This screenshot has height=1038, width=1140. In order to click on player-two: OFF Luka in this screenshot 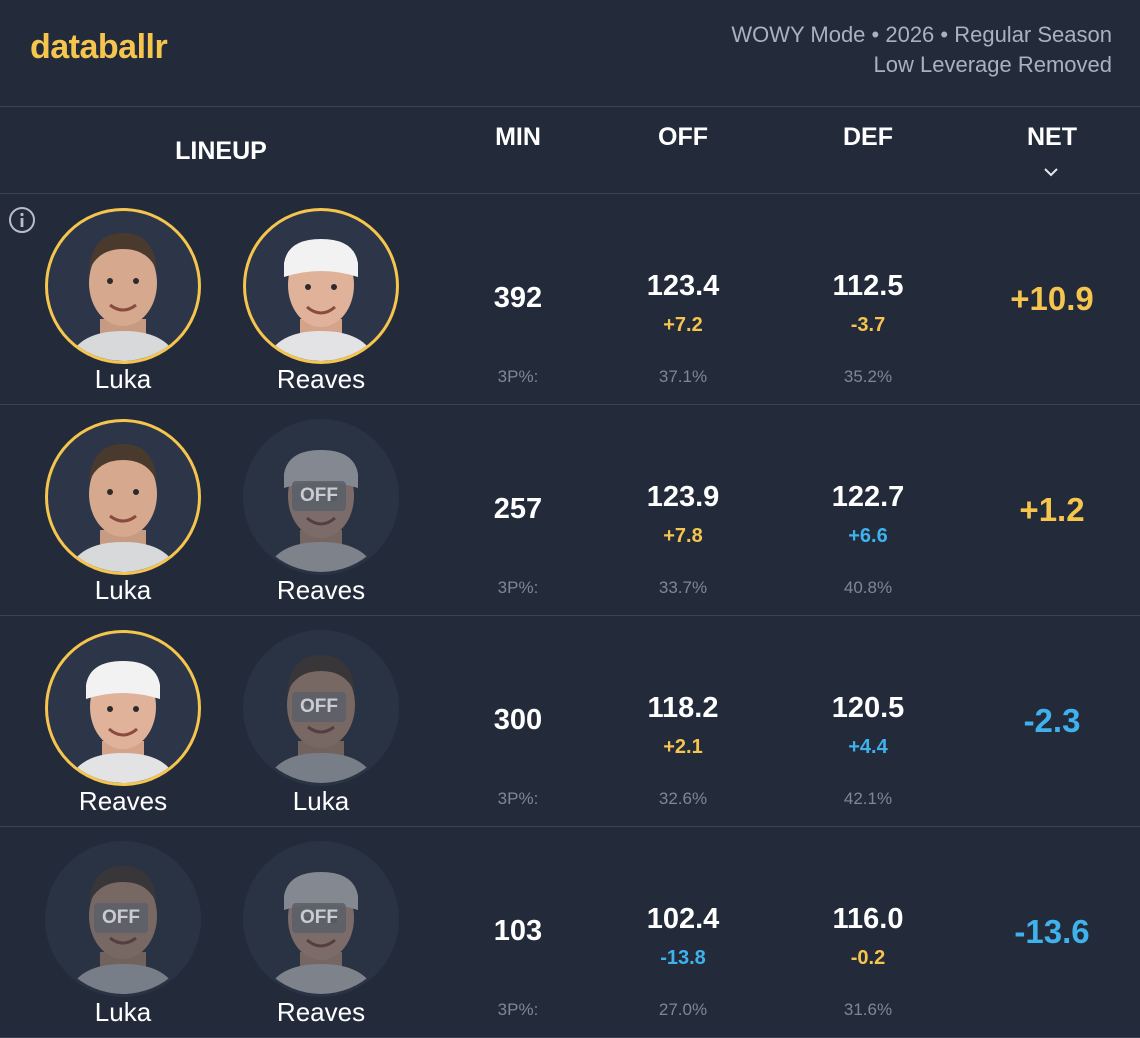, I will do `click(321, 716)`.